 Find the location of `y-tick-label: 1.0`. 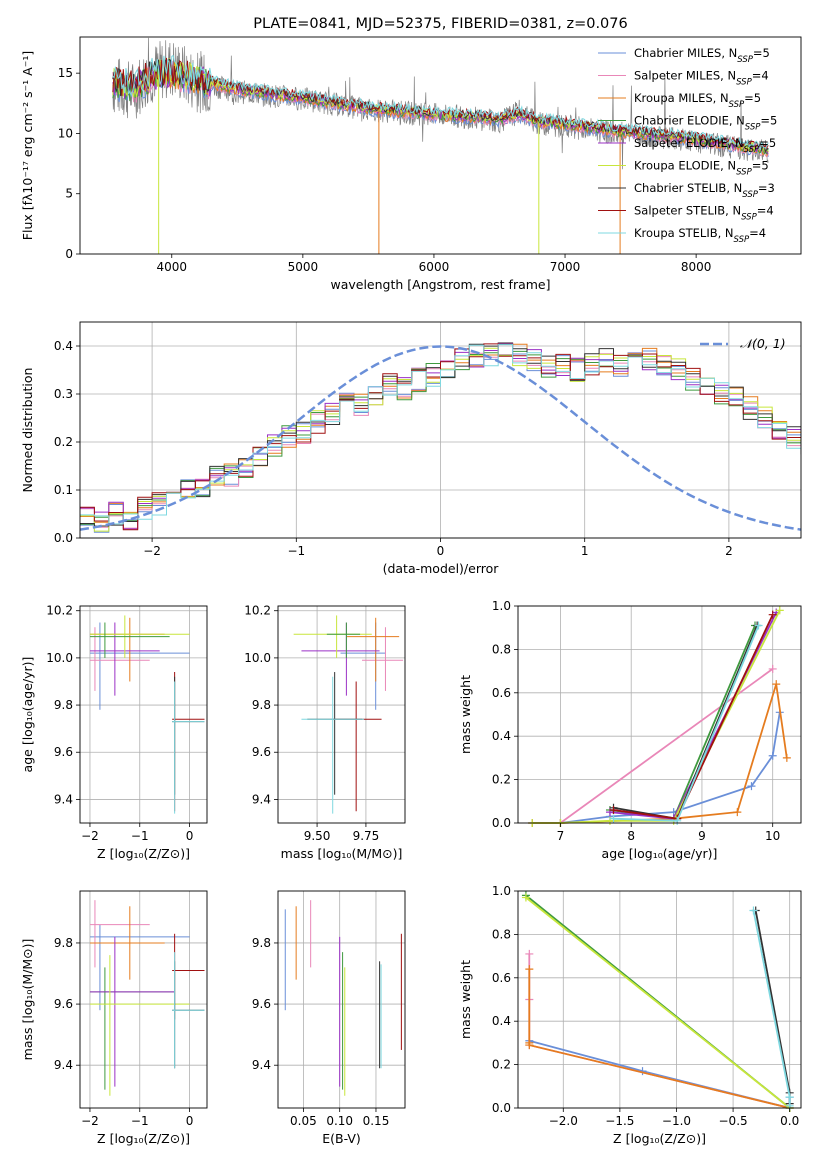

y-tick-label: 1.0 is located at coordinates (501, 606).